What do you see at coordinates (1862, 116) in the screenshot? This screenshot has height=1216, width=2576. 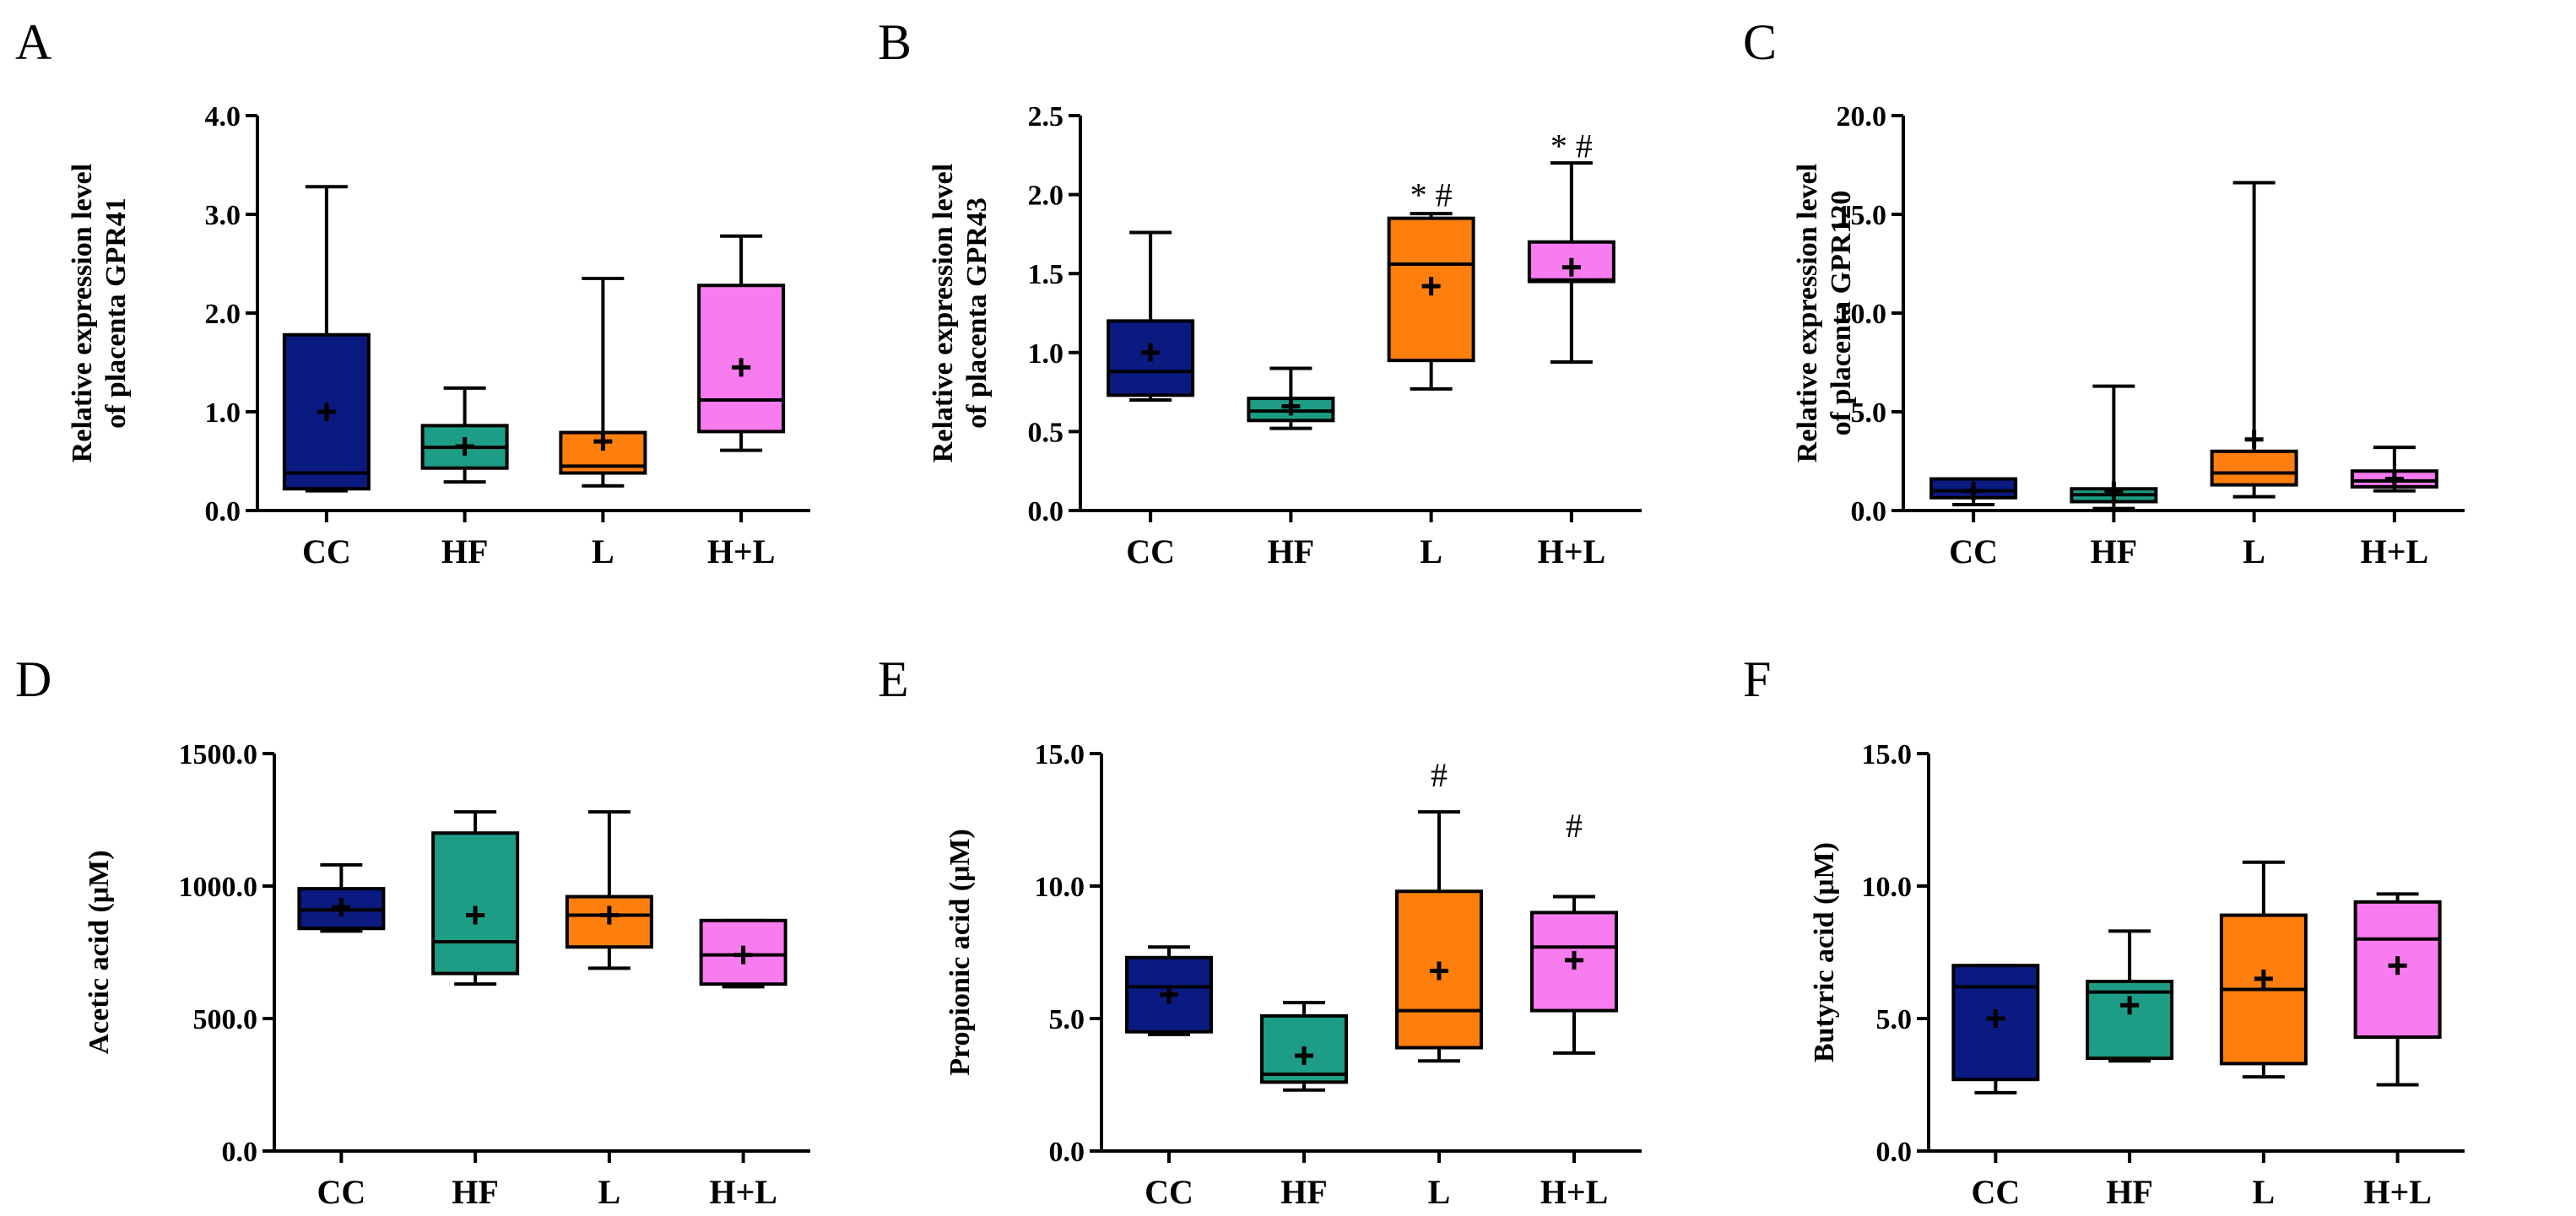 I see `panel-c-ytick-label: 20.0` at bounding box center [1862, 116].